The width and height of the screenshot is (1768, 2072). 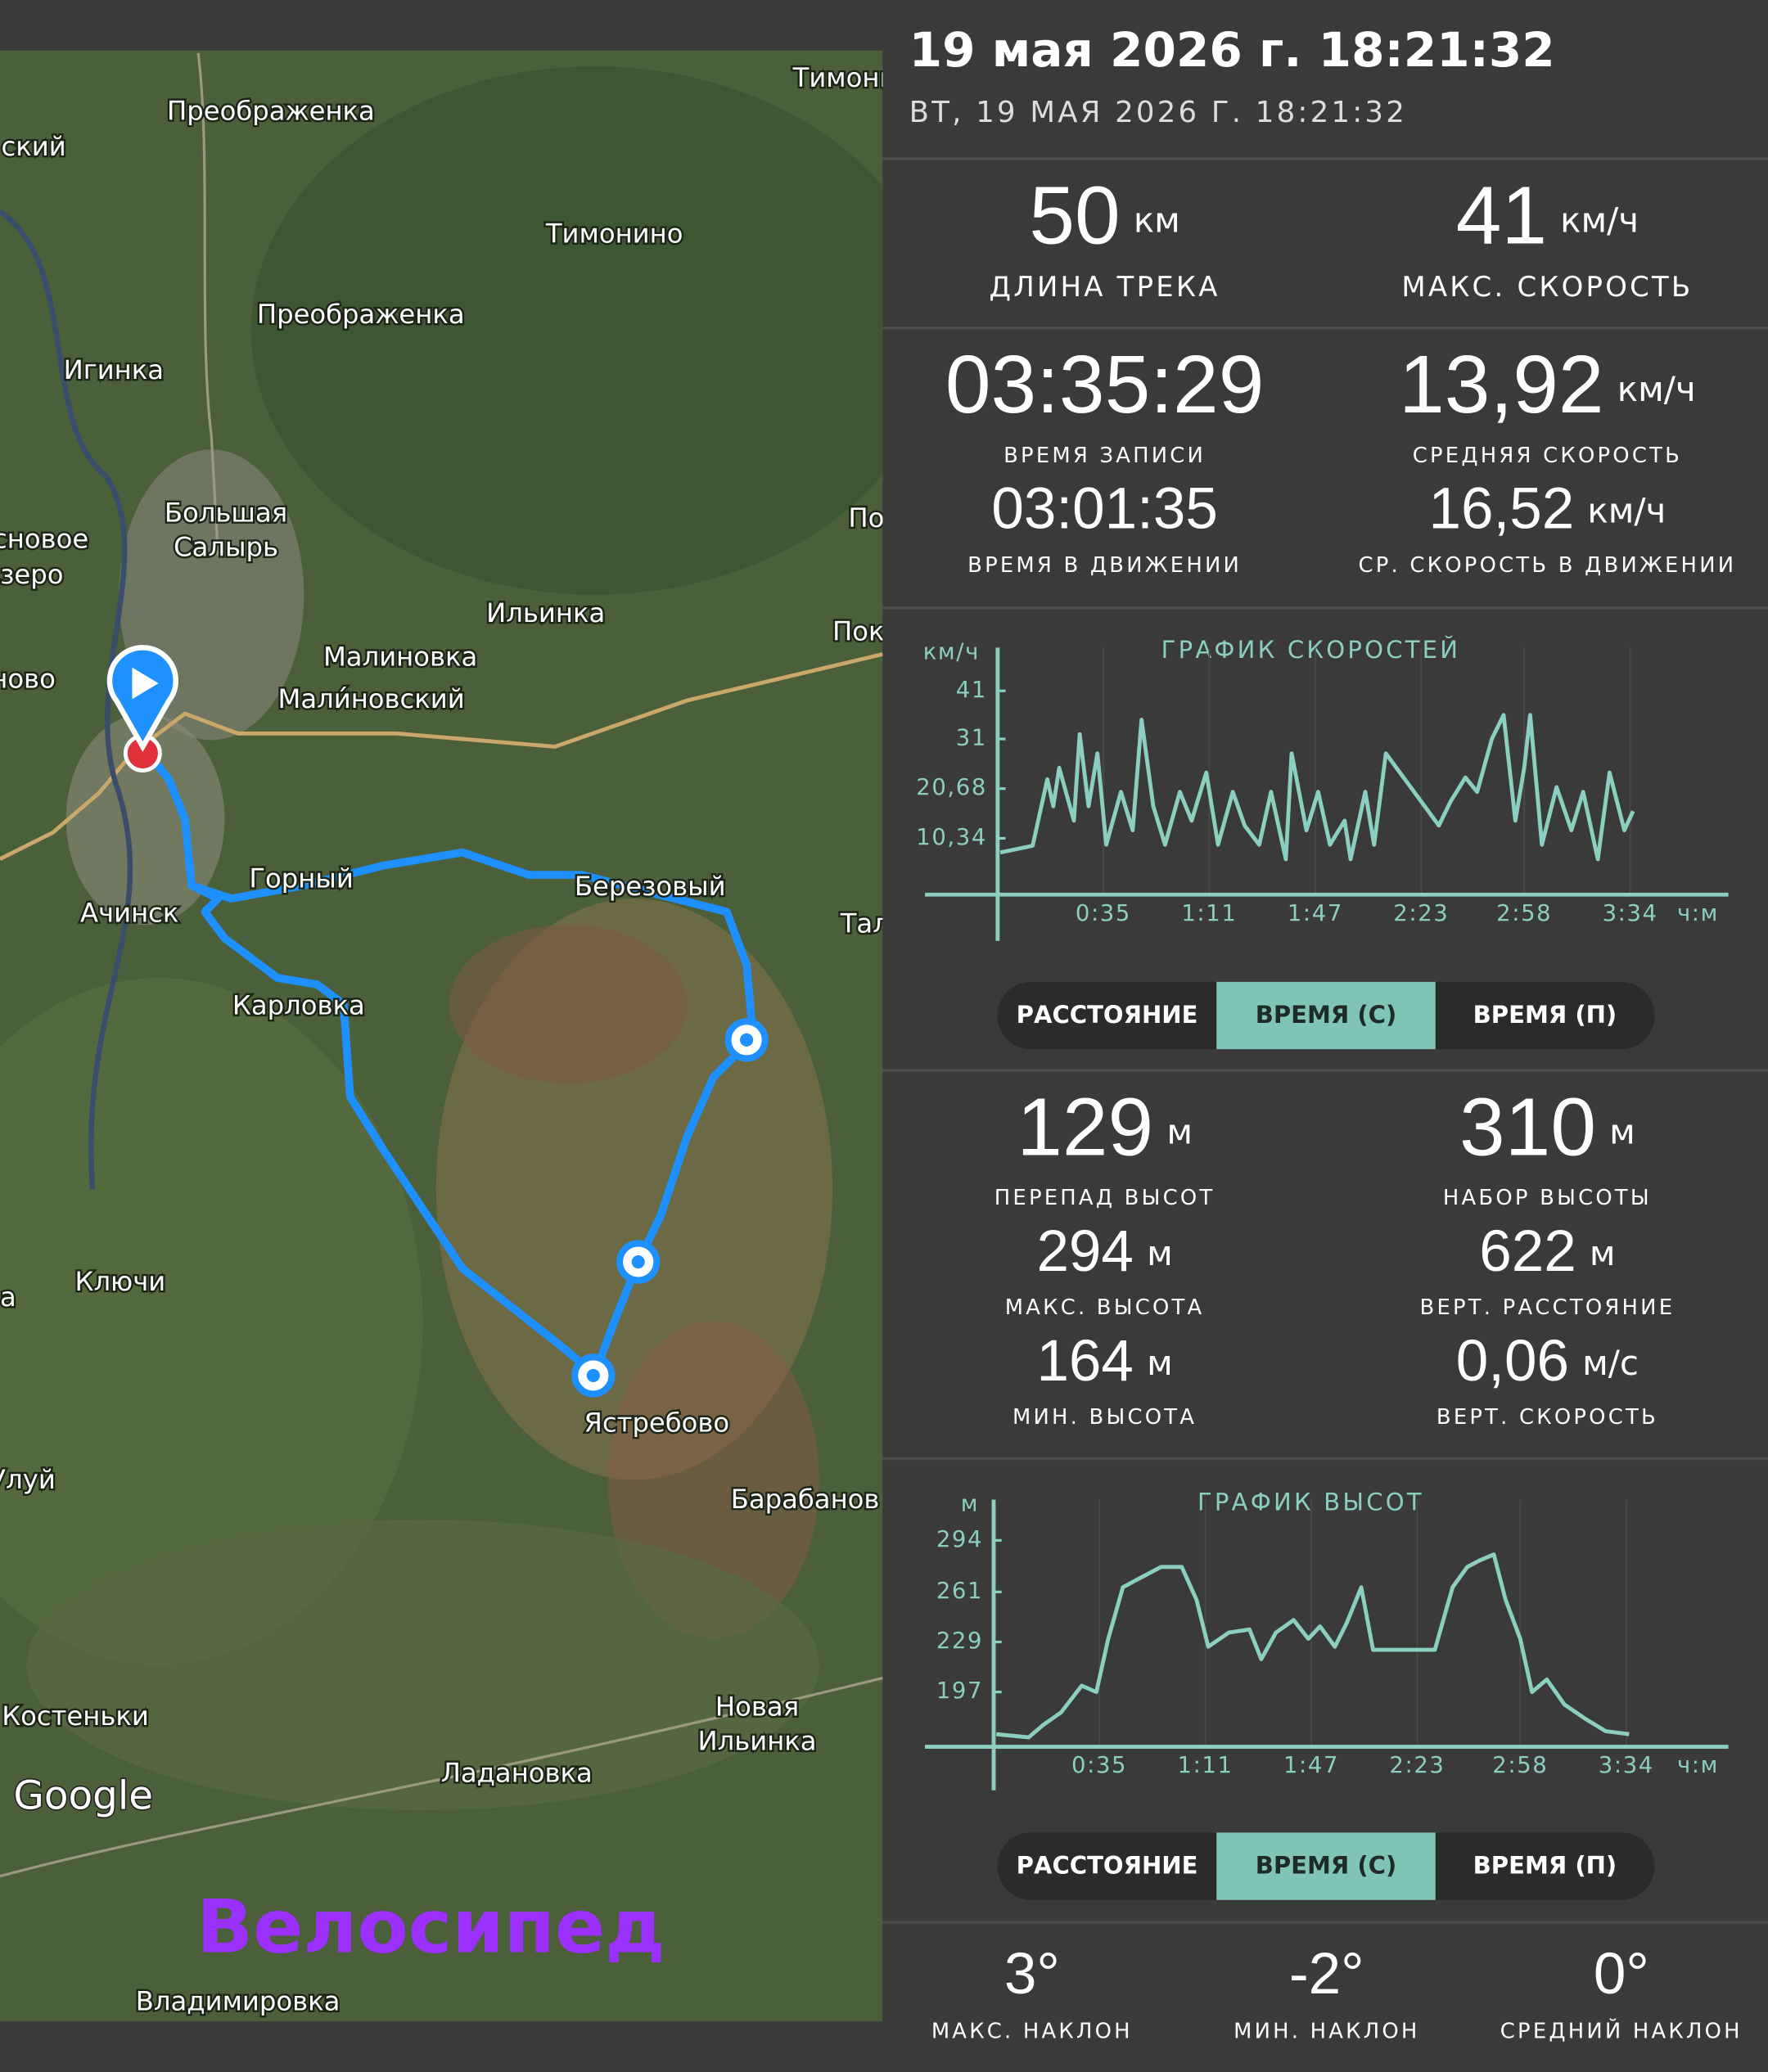 I want to click on map-label: Березовый, so click(x=651, y=886).